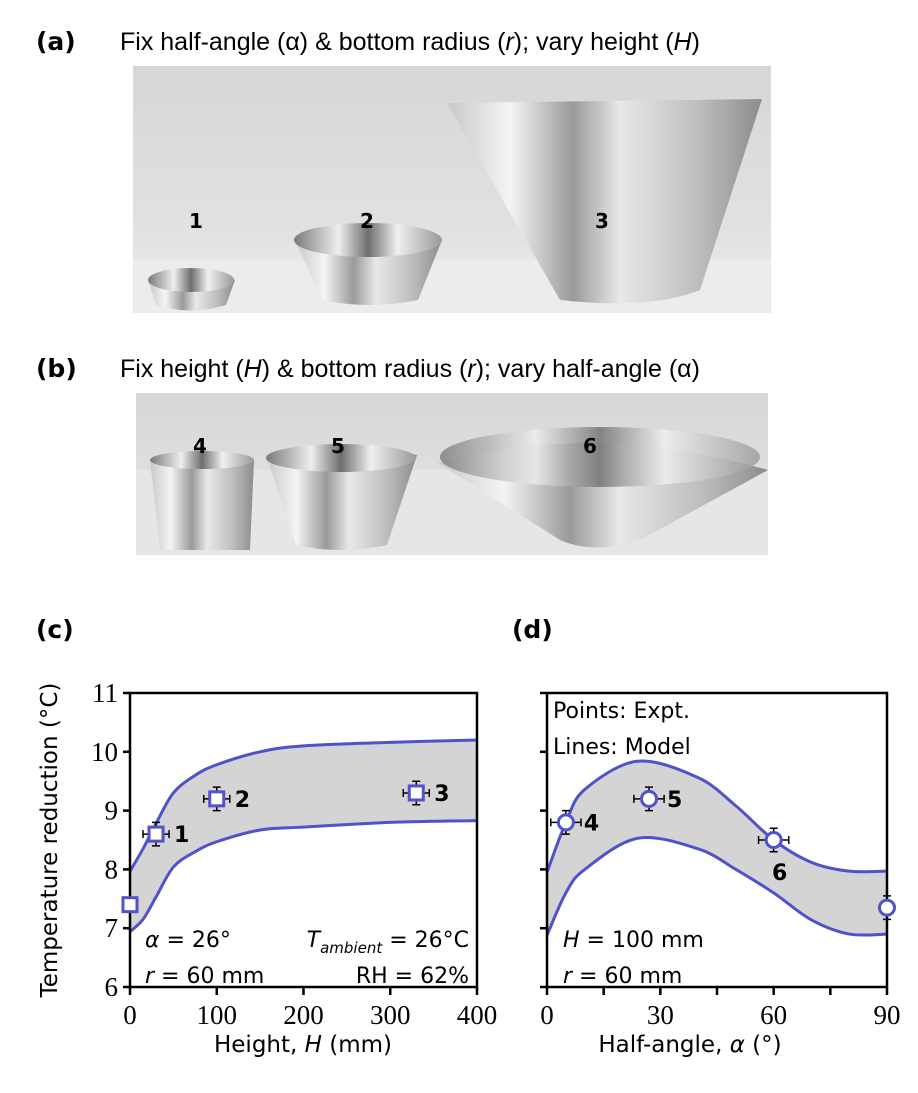 This screenshot has width=918, height=1093. I want to click on photo-label-4: 4, so click(200, 446).